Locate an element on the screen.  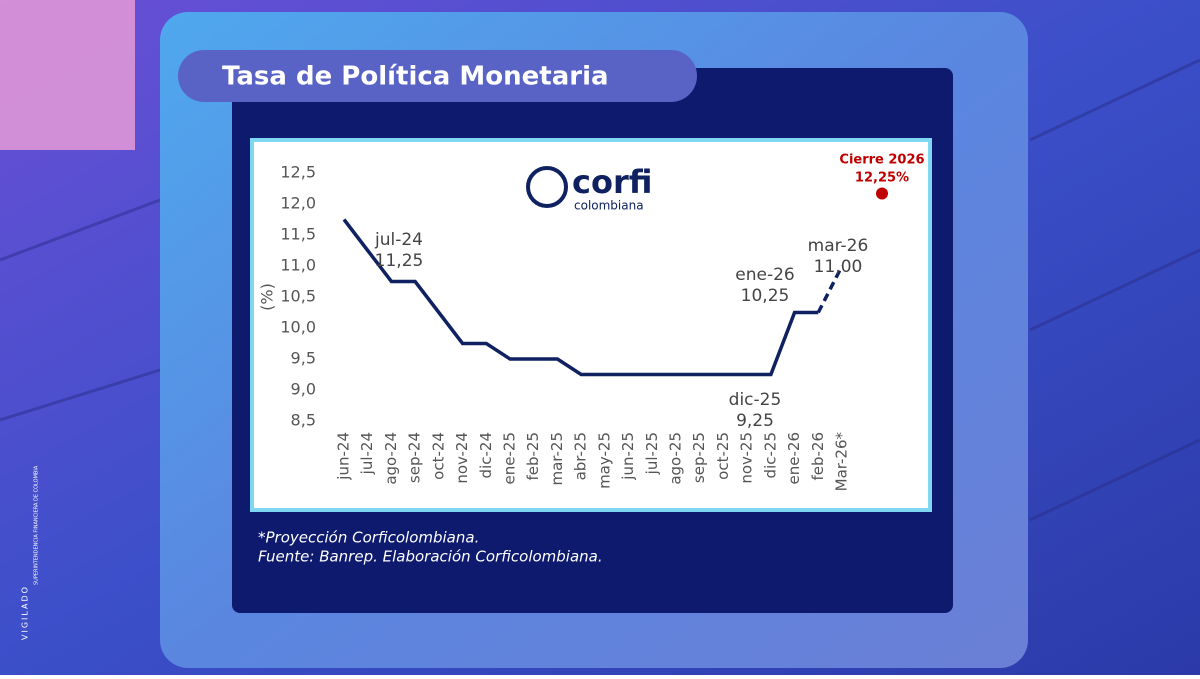
target-value: 12,25% is located at coordinates (882, 178).